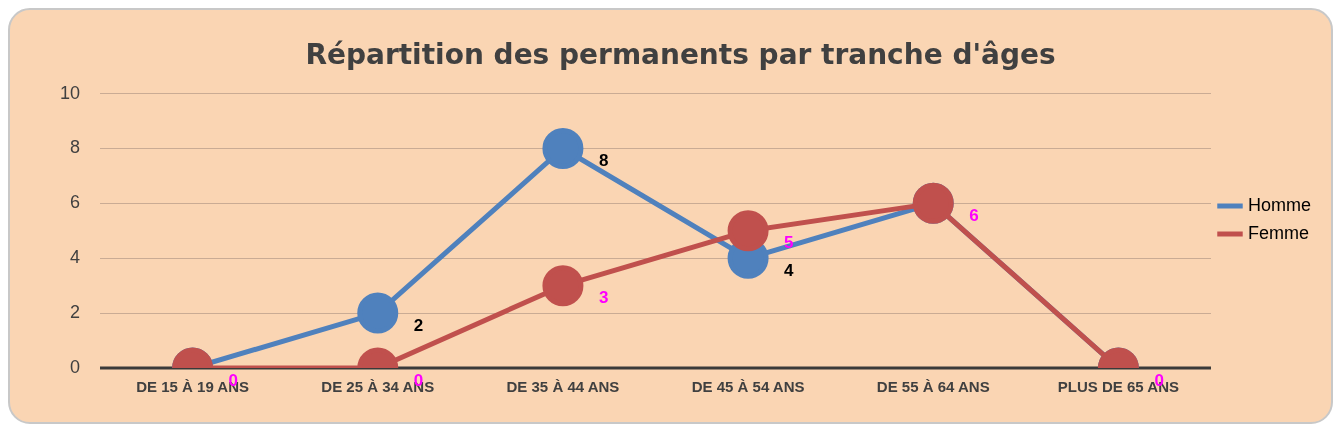  I want to click on legend-label: Femme, so click(1278, 232).